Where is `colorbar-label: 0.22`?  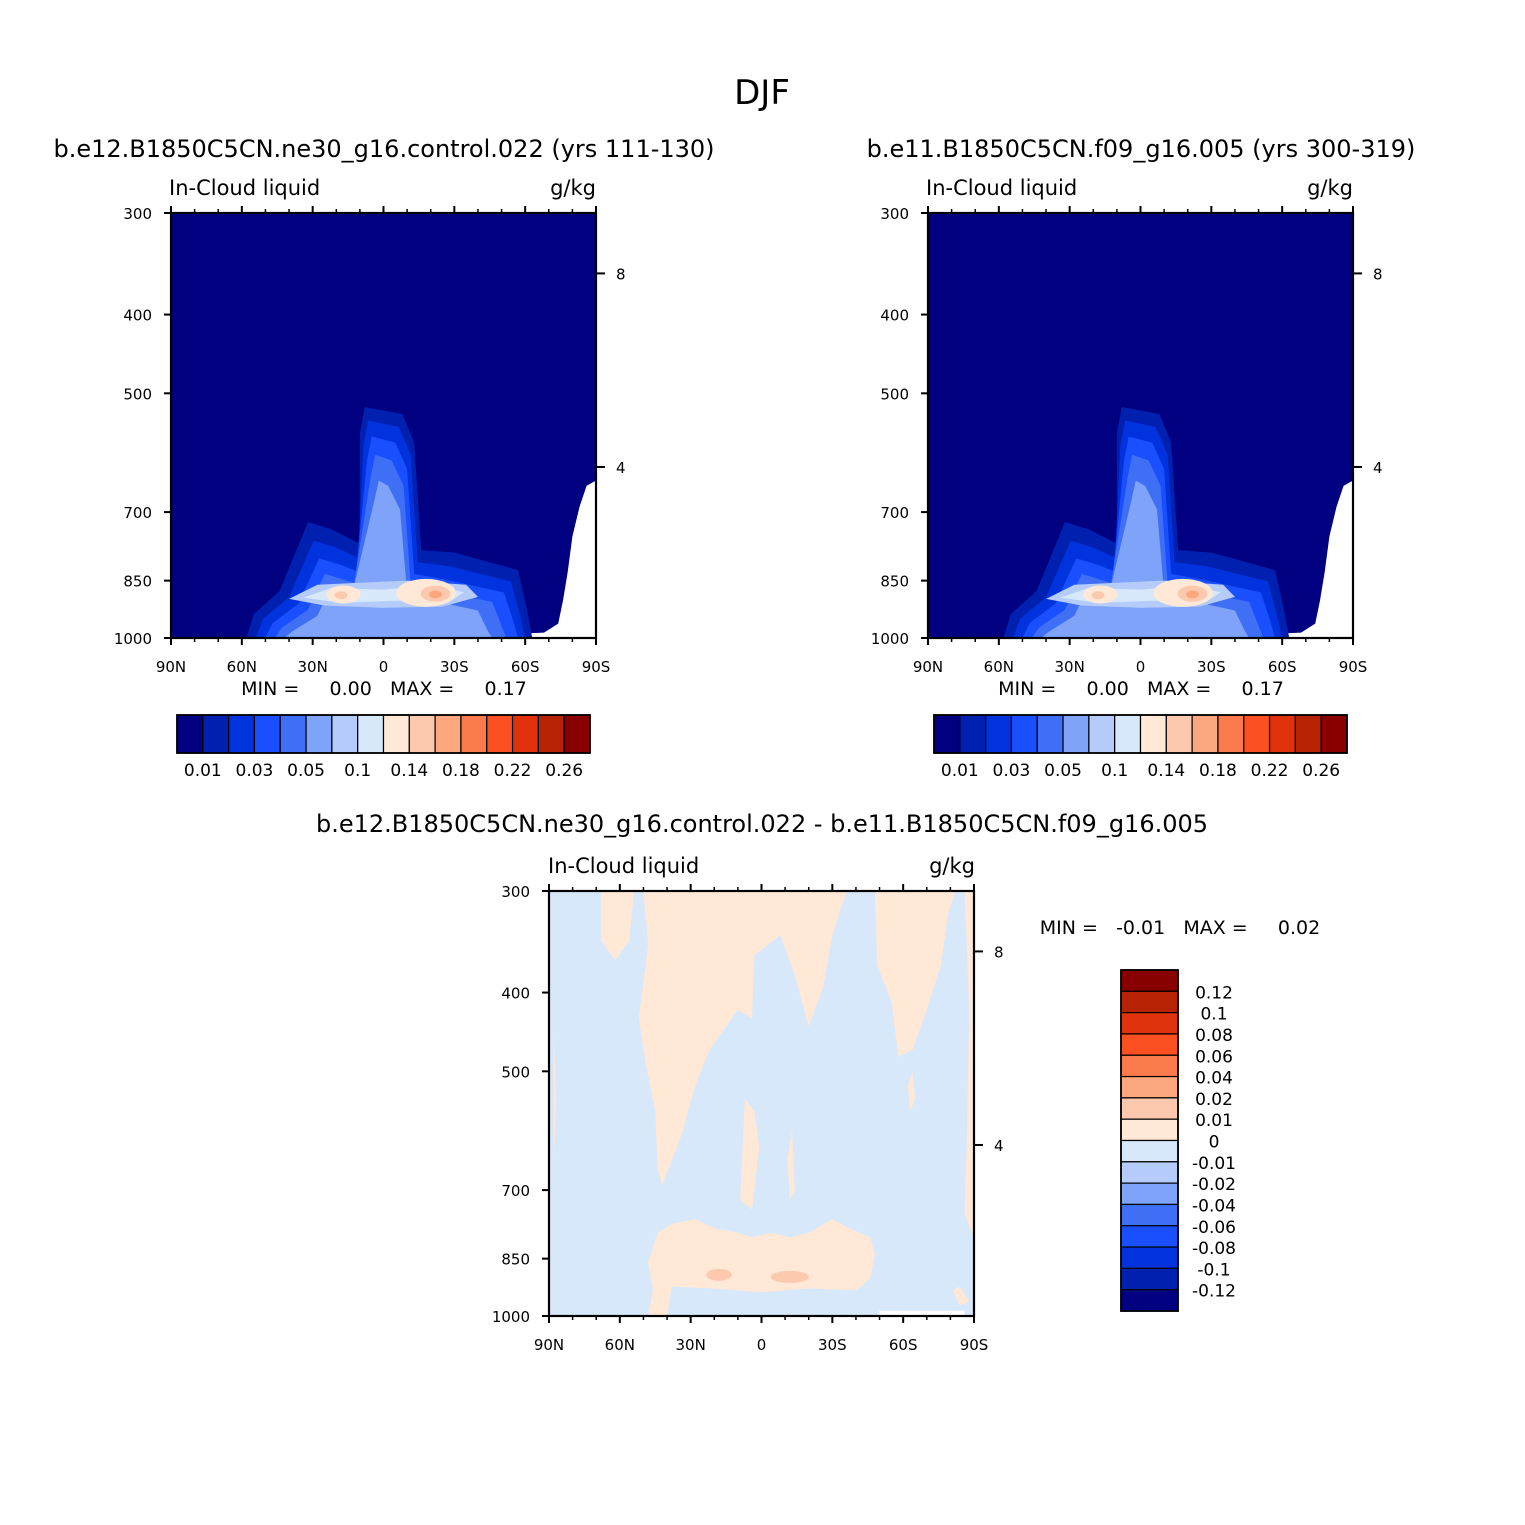
colorbar-label: 0.22 is located at coordinates (1270, 771).